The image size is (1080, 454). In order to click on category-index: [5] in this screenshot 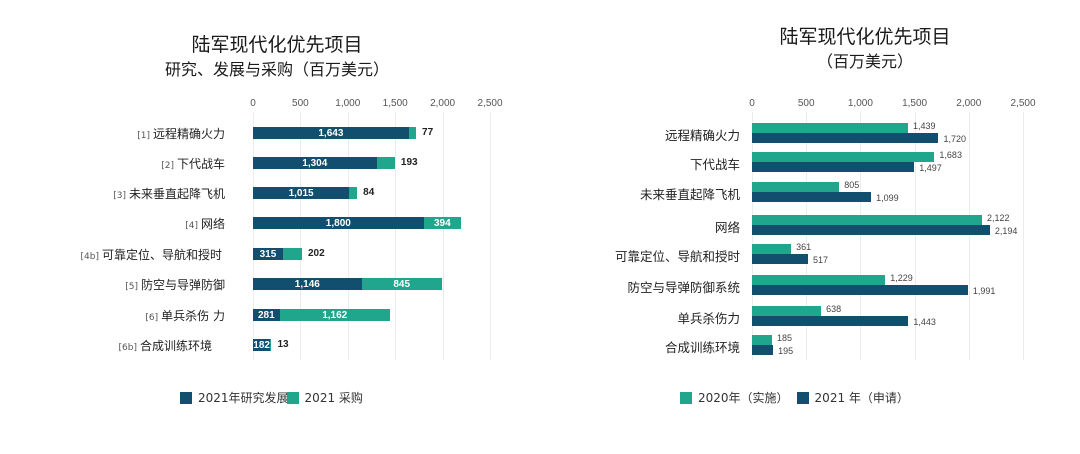, I will do `click(131, 287)`.